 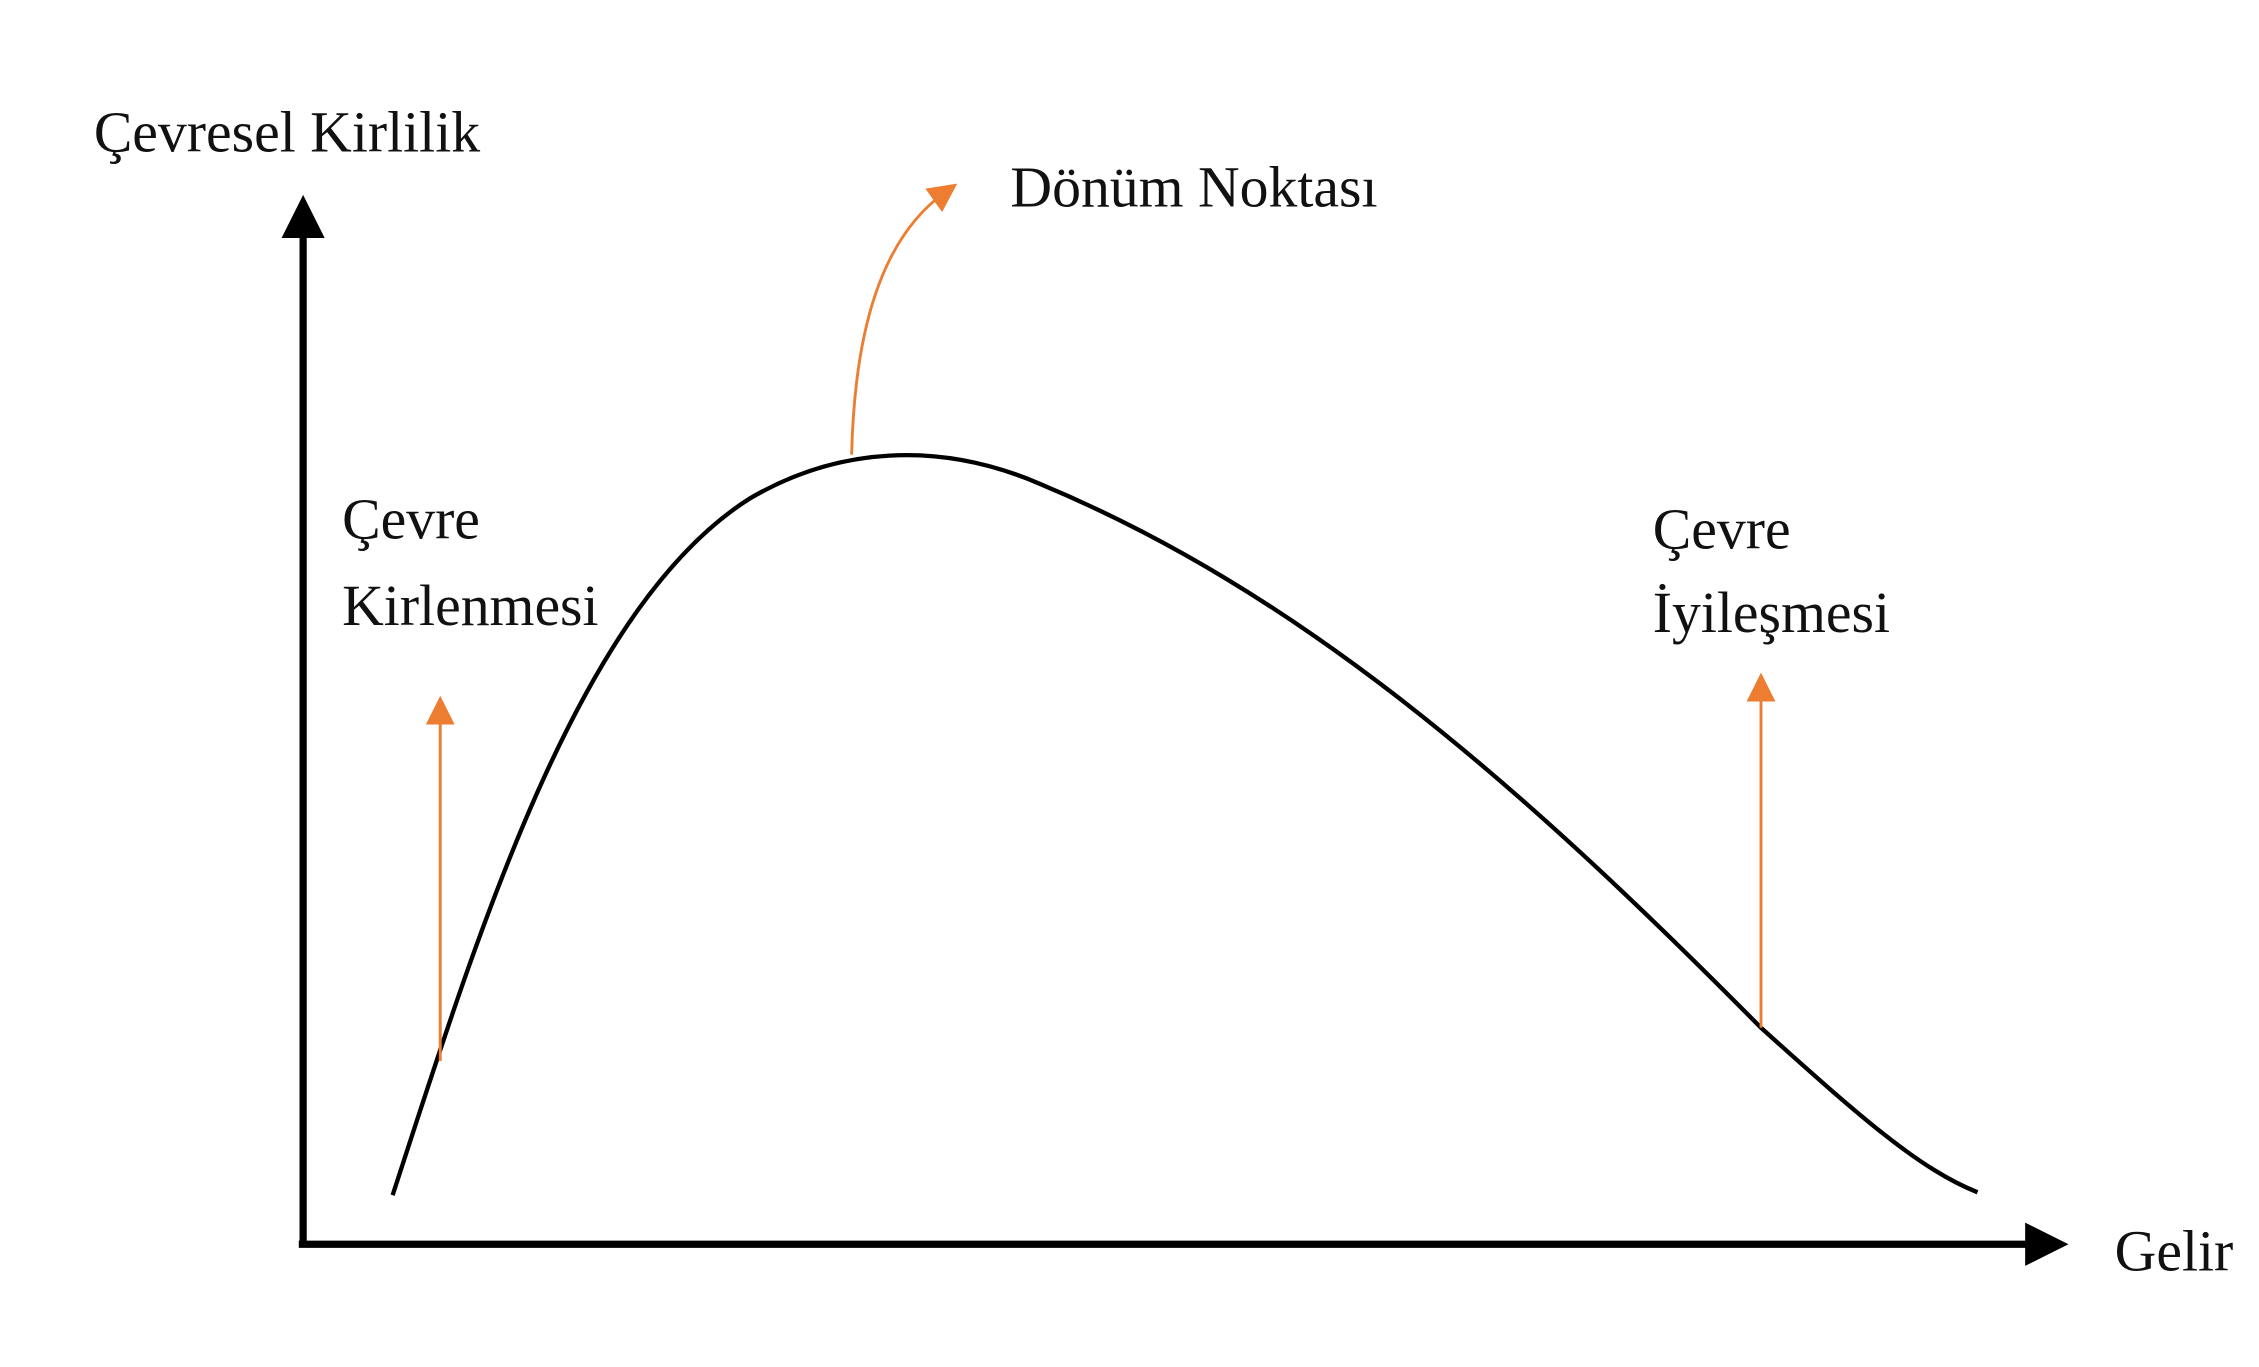 I want to click on right-label: Çevre, so click(x=1722, y=530).